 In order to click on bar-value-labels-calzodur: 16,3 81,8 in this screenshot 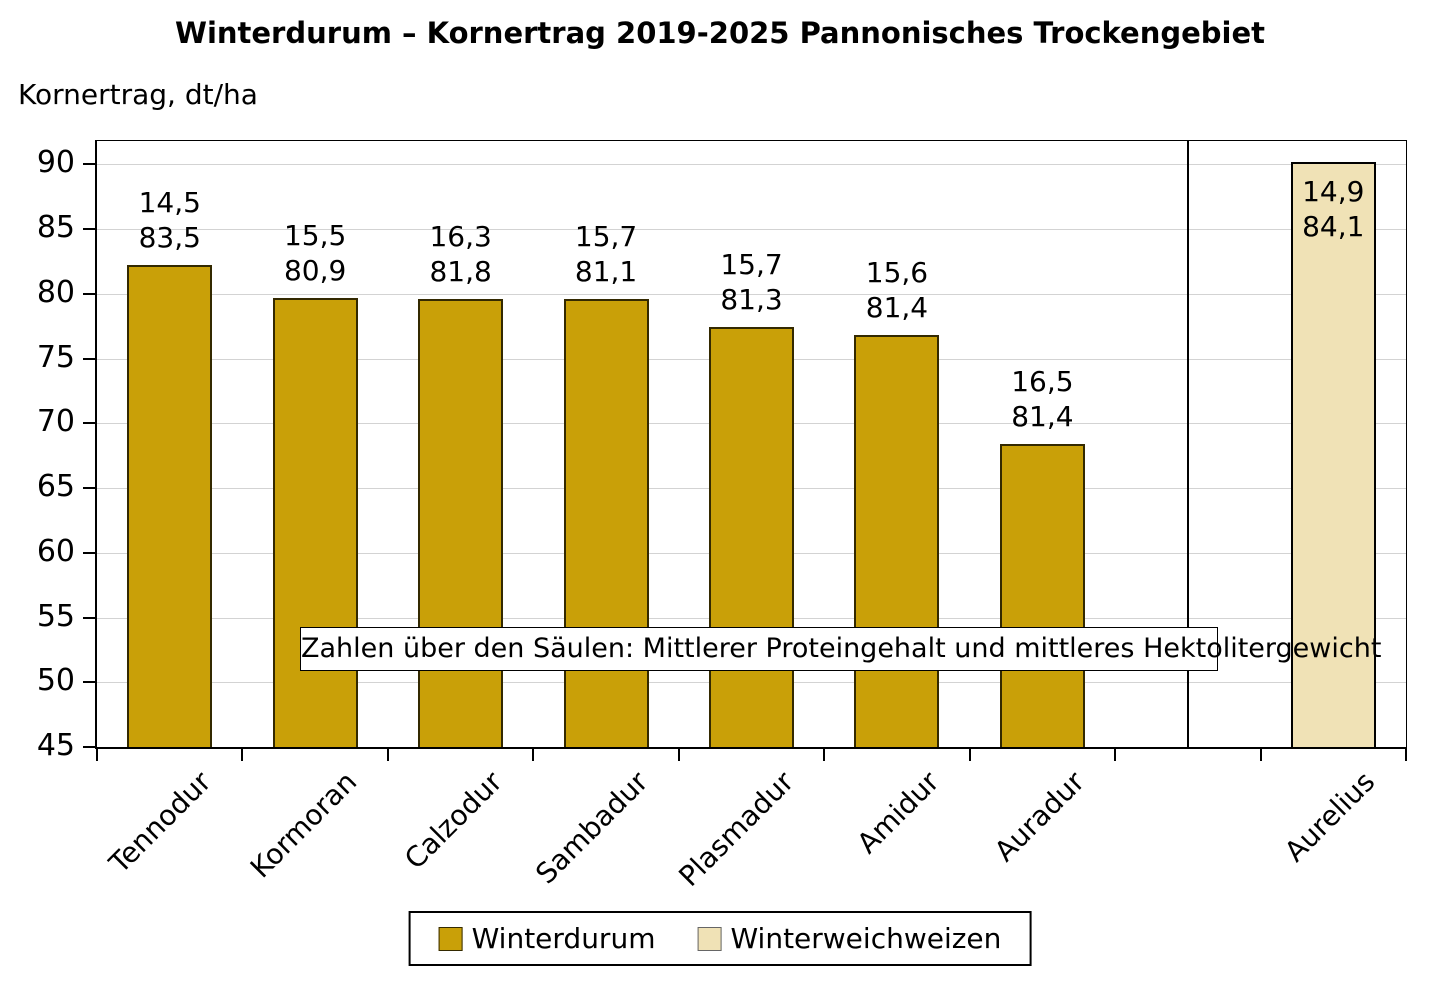, I will do `click(461, 254)`.